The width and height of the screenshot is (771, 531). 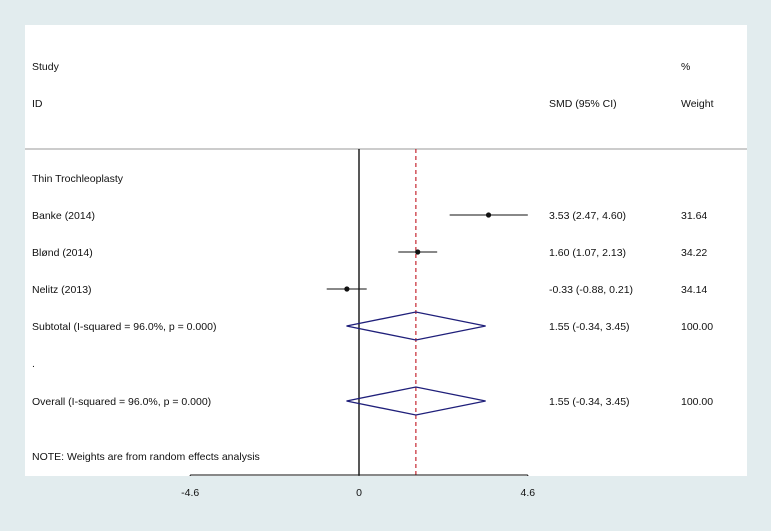 What do you see at coordinates (694, 216) in the screenshot?
I see `study-weight: 31.64` at bounding box center [694, 216].